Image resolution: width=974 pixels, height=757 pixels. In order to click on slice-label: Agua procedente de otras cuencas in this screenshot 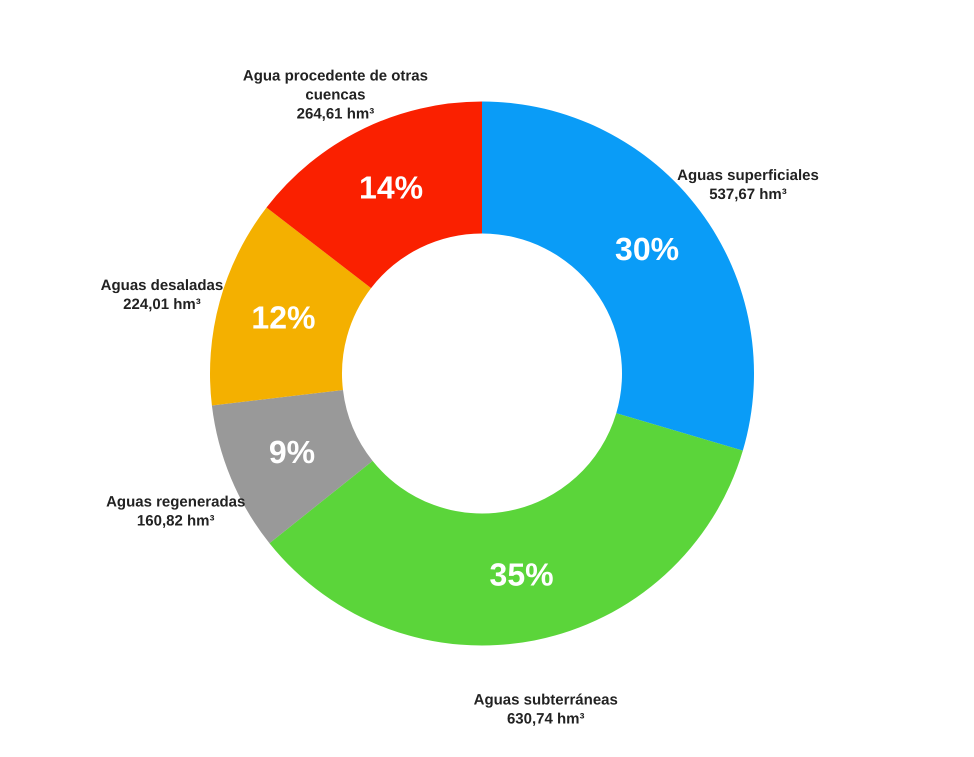, I will do `click(335, 86)`.